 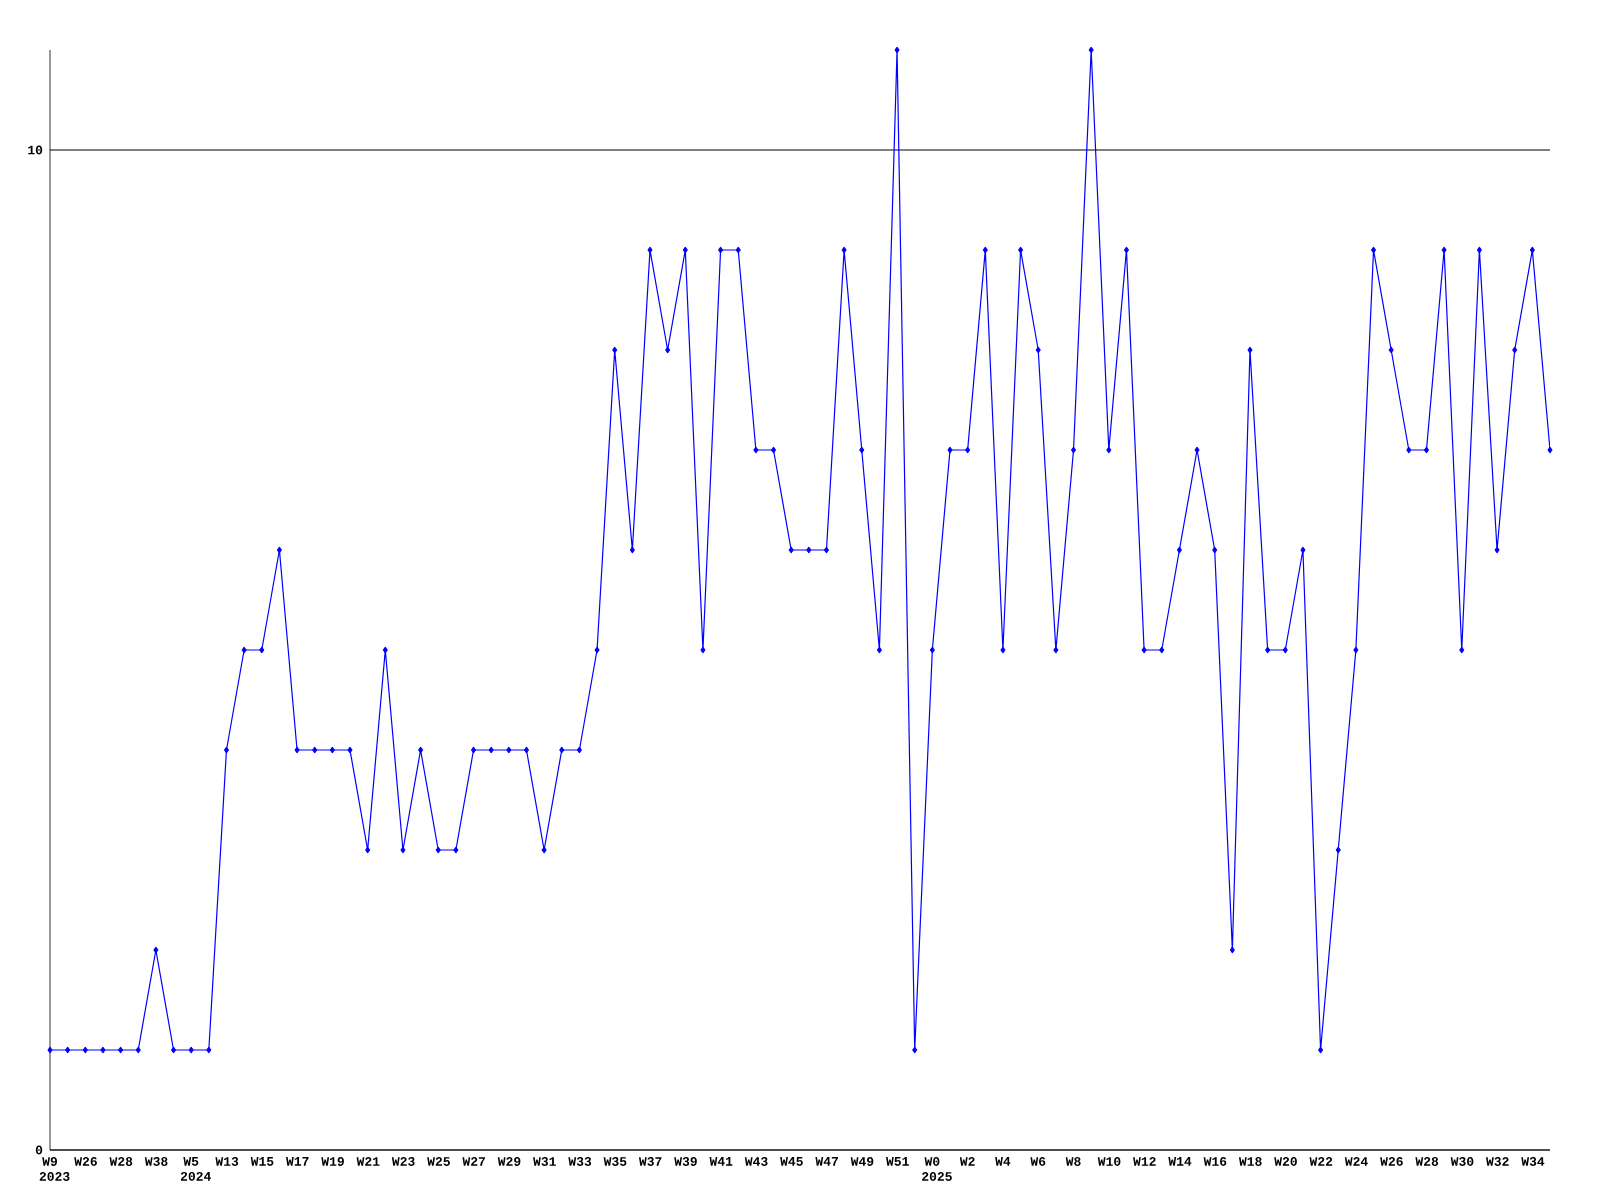 I want to click on x-tick-label: W22, so click(x=1321, y=1161).